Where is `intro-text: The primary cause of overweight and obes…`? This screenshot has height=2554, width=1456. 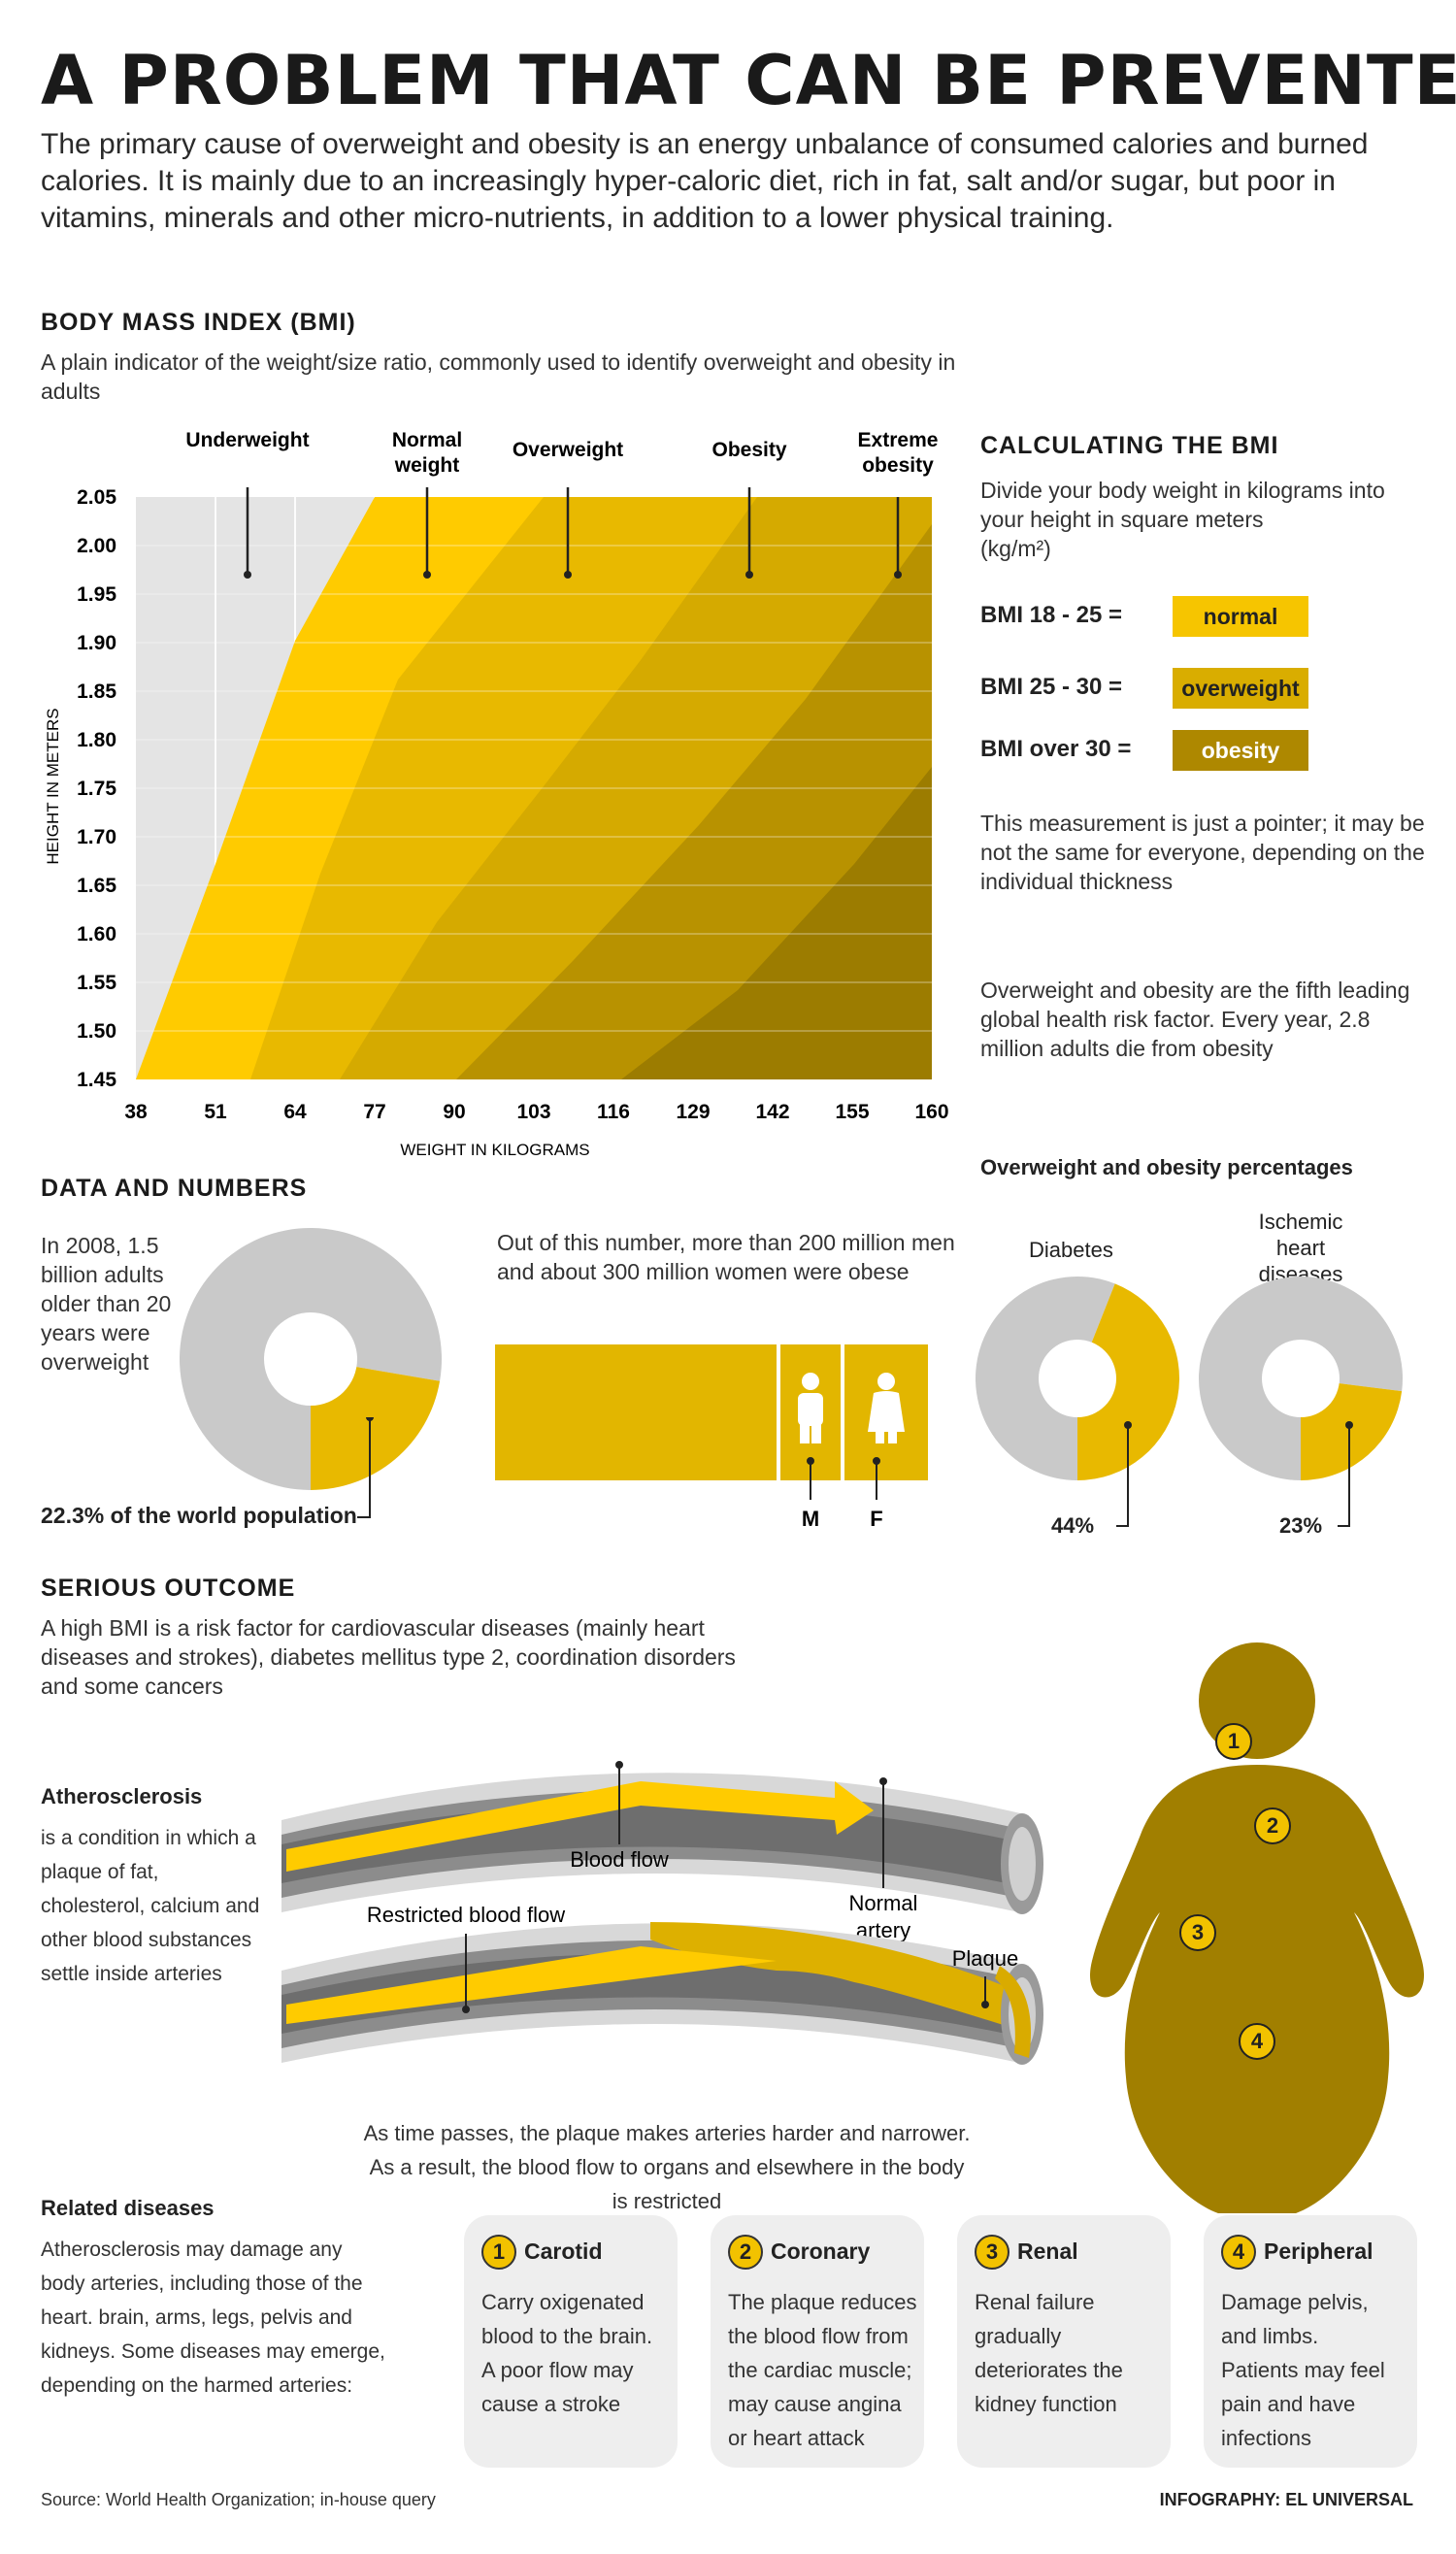
intro-text: The primary cause of overweight and obes… is located at coordinates (705, 181).